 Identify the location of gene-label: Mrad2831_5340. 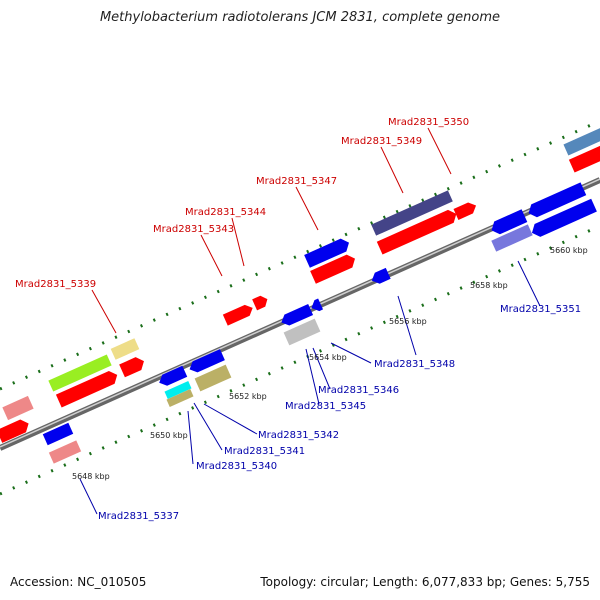
(236, 466).